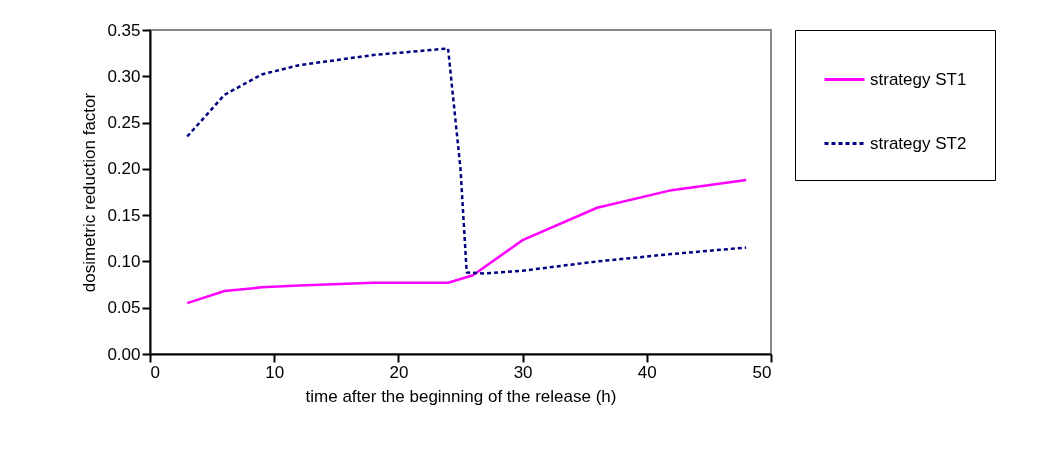  Describe the element at coordinates (124, 169) in the screenshot. I see `y-tick-label: 0.20` at that location.